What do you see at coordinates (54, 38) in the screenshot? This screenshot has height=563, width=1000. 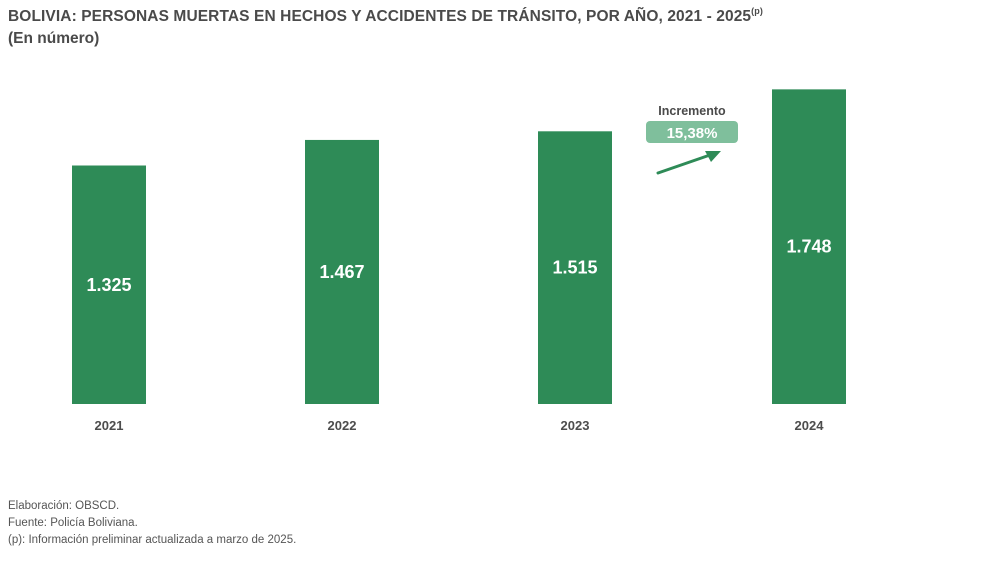 I see `chart-subtitle: (En número)` at bounding box center [54, 38].